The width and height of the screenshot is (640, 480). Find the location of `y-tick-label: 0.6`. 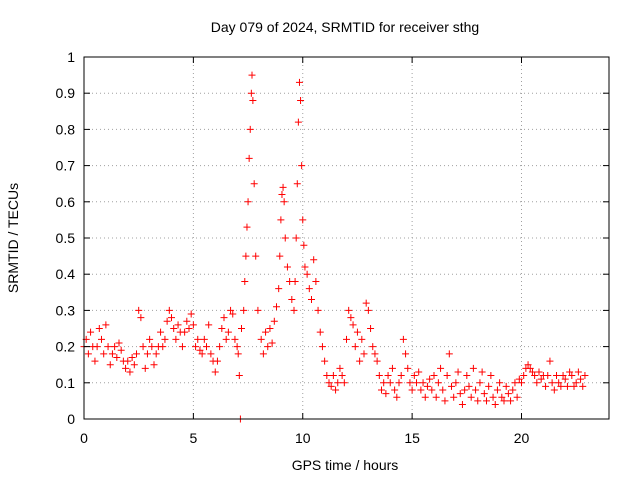

y-tick-label: 0.6 is located at coordinates (66, 202).